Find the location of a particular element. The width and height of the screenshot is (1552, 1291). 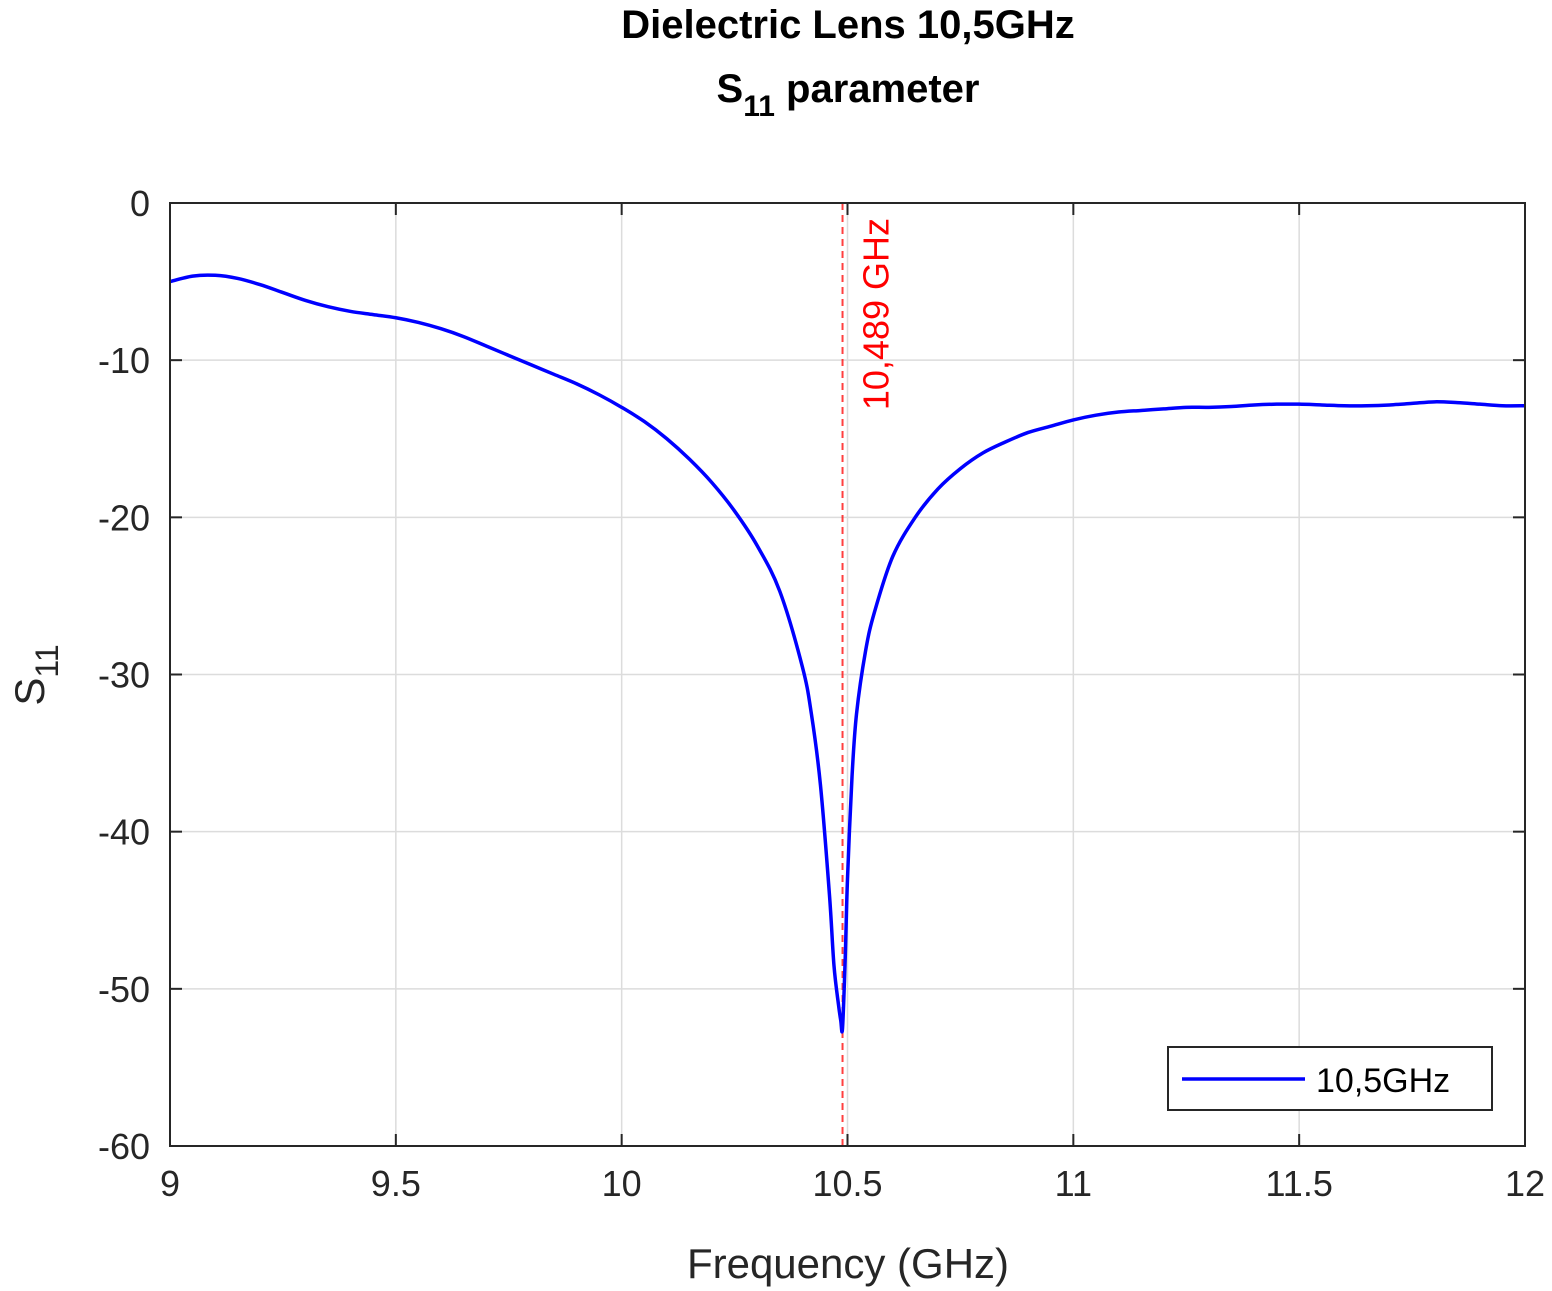

chart-title-rest: parameter is located at coordinates (877, 89).